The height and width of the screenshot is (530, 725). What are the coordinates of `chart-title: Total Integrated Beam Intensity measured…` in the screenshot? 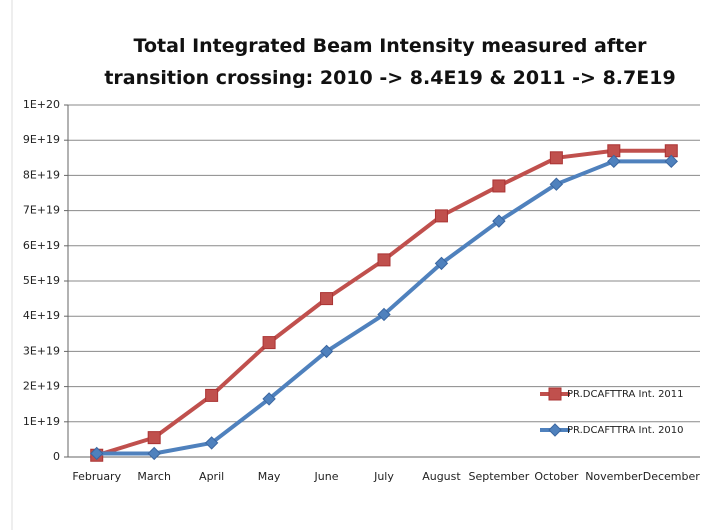 It's located at (390, 62).